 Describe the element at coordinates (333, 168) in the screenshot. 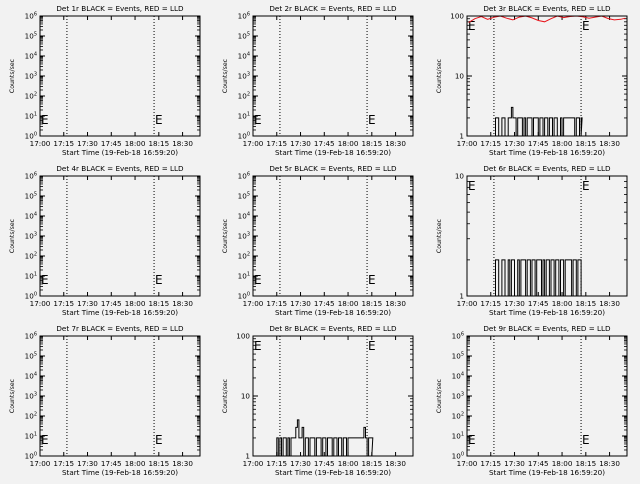

I see `chart-title: Det 5r BLACK = Events, RED = LLD` at that location.